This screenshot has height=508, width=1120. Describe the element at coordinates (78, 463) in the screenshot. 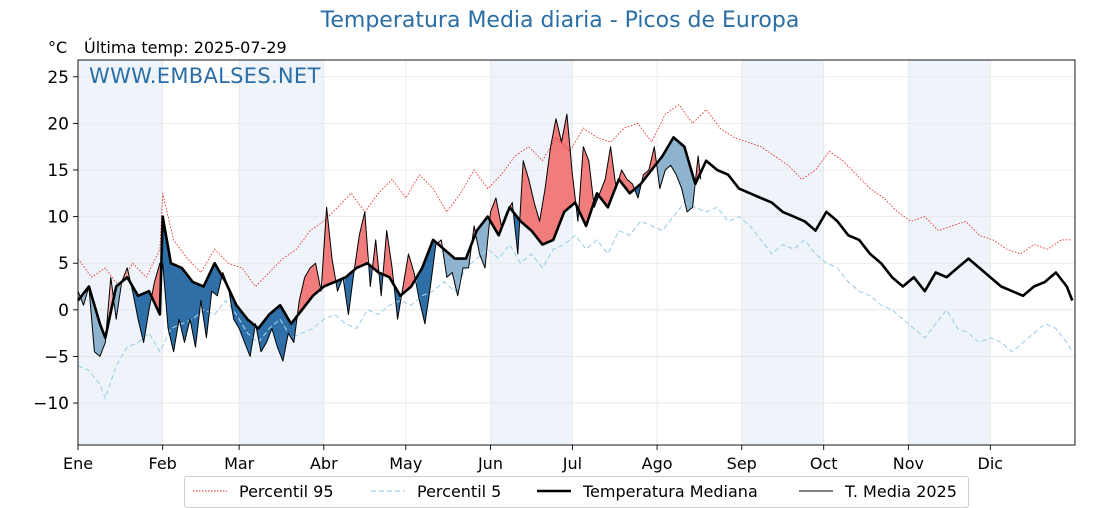

I see `x-tick-label-ene: Ene` at that location.